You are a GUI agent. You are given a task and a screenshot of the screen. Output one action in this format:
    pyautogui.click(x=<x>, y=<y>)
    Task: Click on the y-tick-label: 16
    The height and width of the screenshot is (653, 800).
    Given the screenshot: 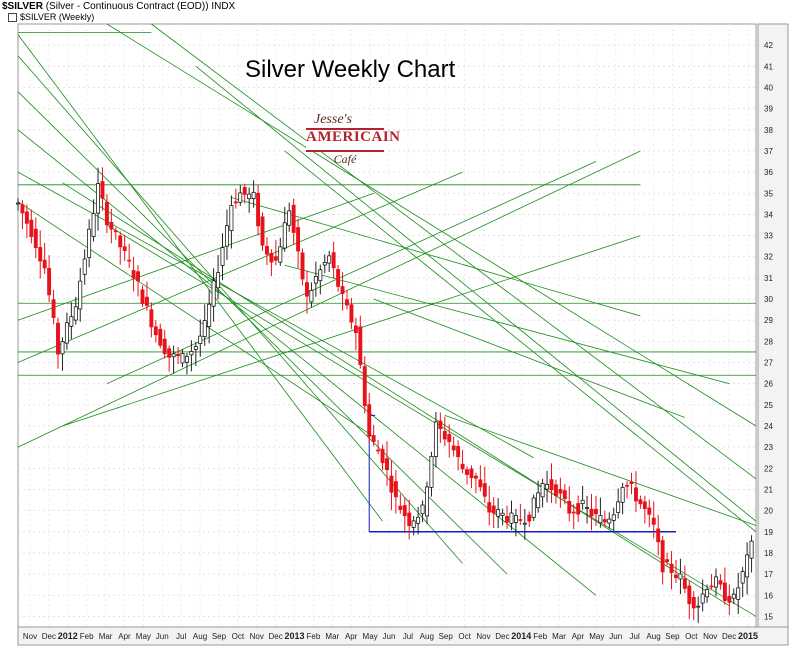 What is the action you would take?
    pyautogui.click(x=768, y=595)
    